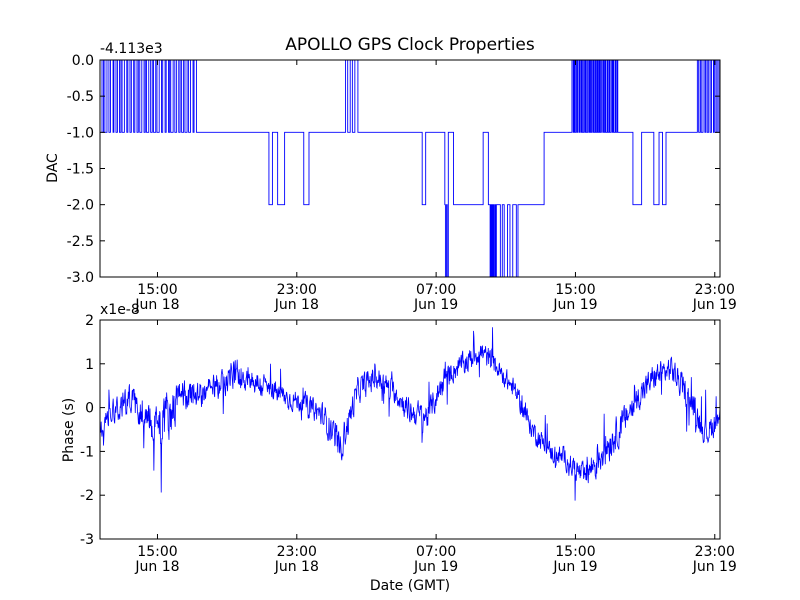 This screenshot has width=800, height=600. I want to click on phase-y-tick-label: 0, so click(89, 409).